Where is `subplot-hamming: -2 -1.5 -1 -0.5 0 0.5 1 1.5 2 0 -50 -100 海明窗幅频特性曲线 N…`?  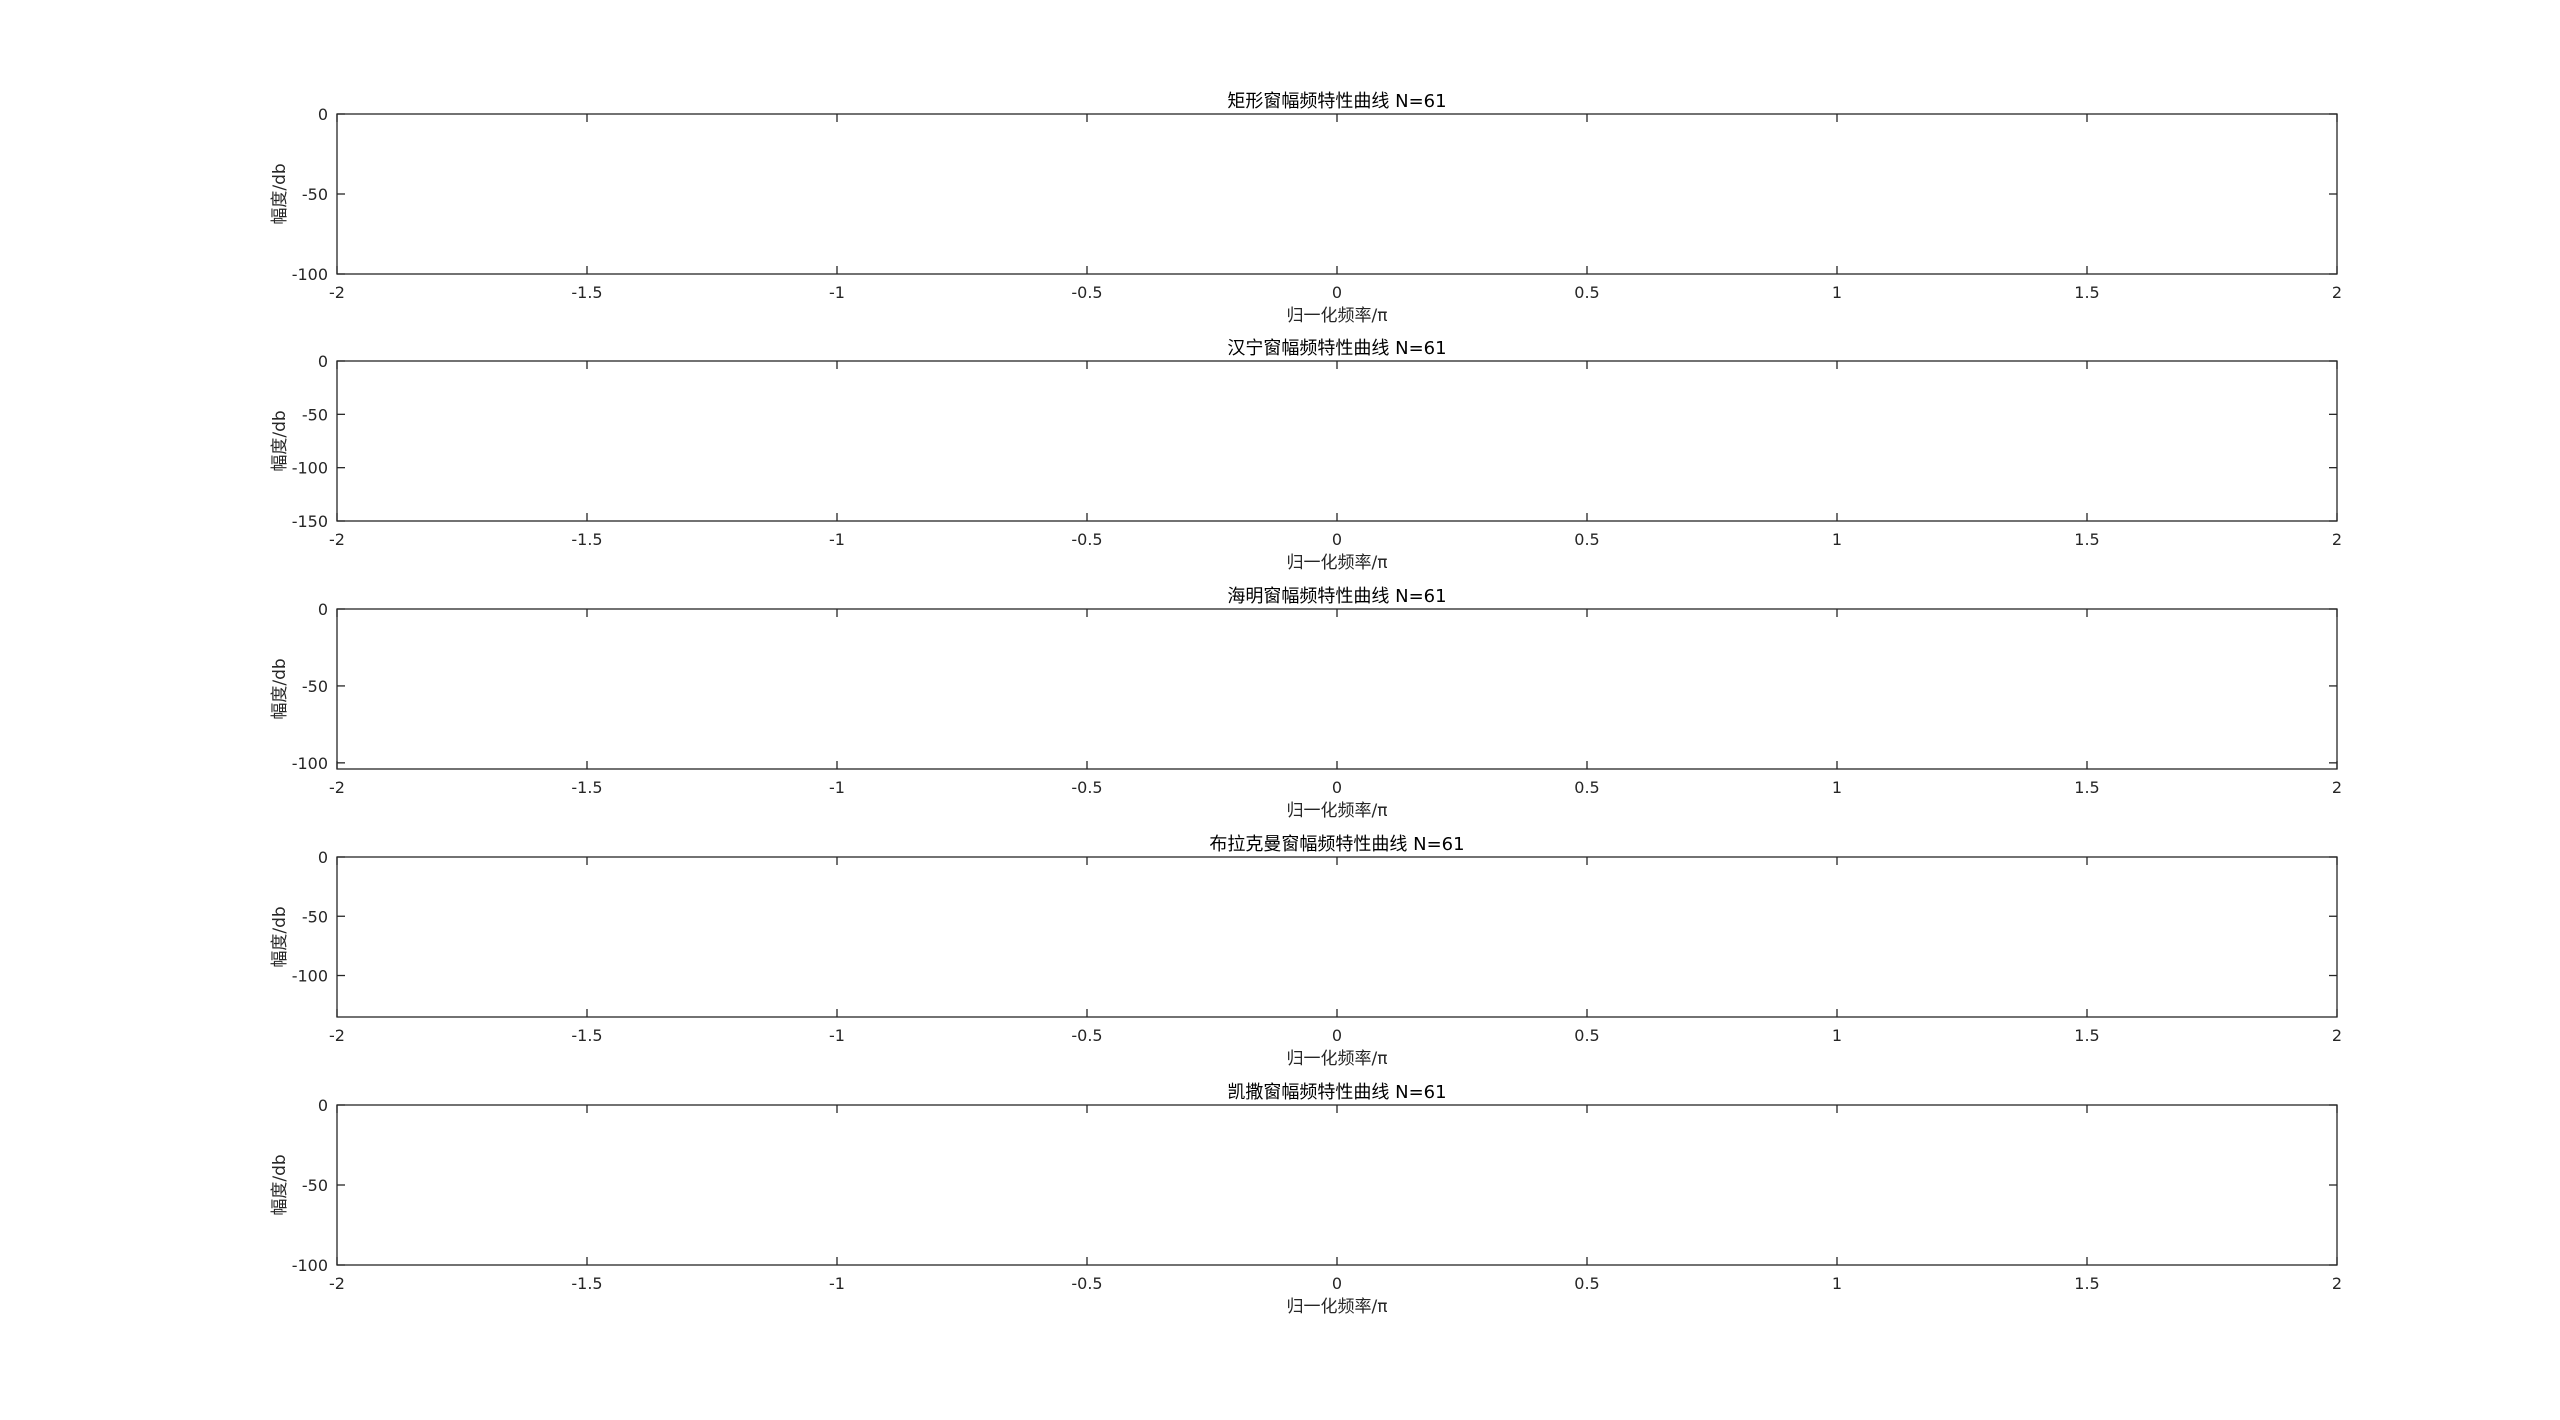 subplot-hamming: -2 -1.5 -1 -0.5 0 0.5 1 1.5 2 0 -50 -100 海明窗幅频特性曲线 N… is located at coordinates (1306, 703).